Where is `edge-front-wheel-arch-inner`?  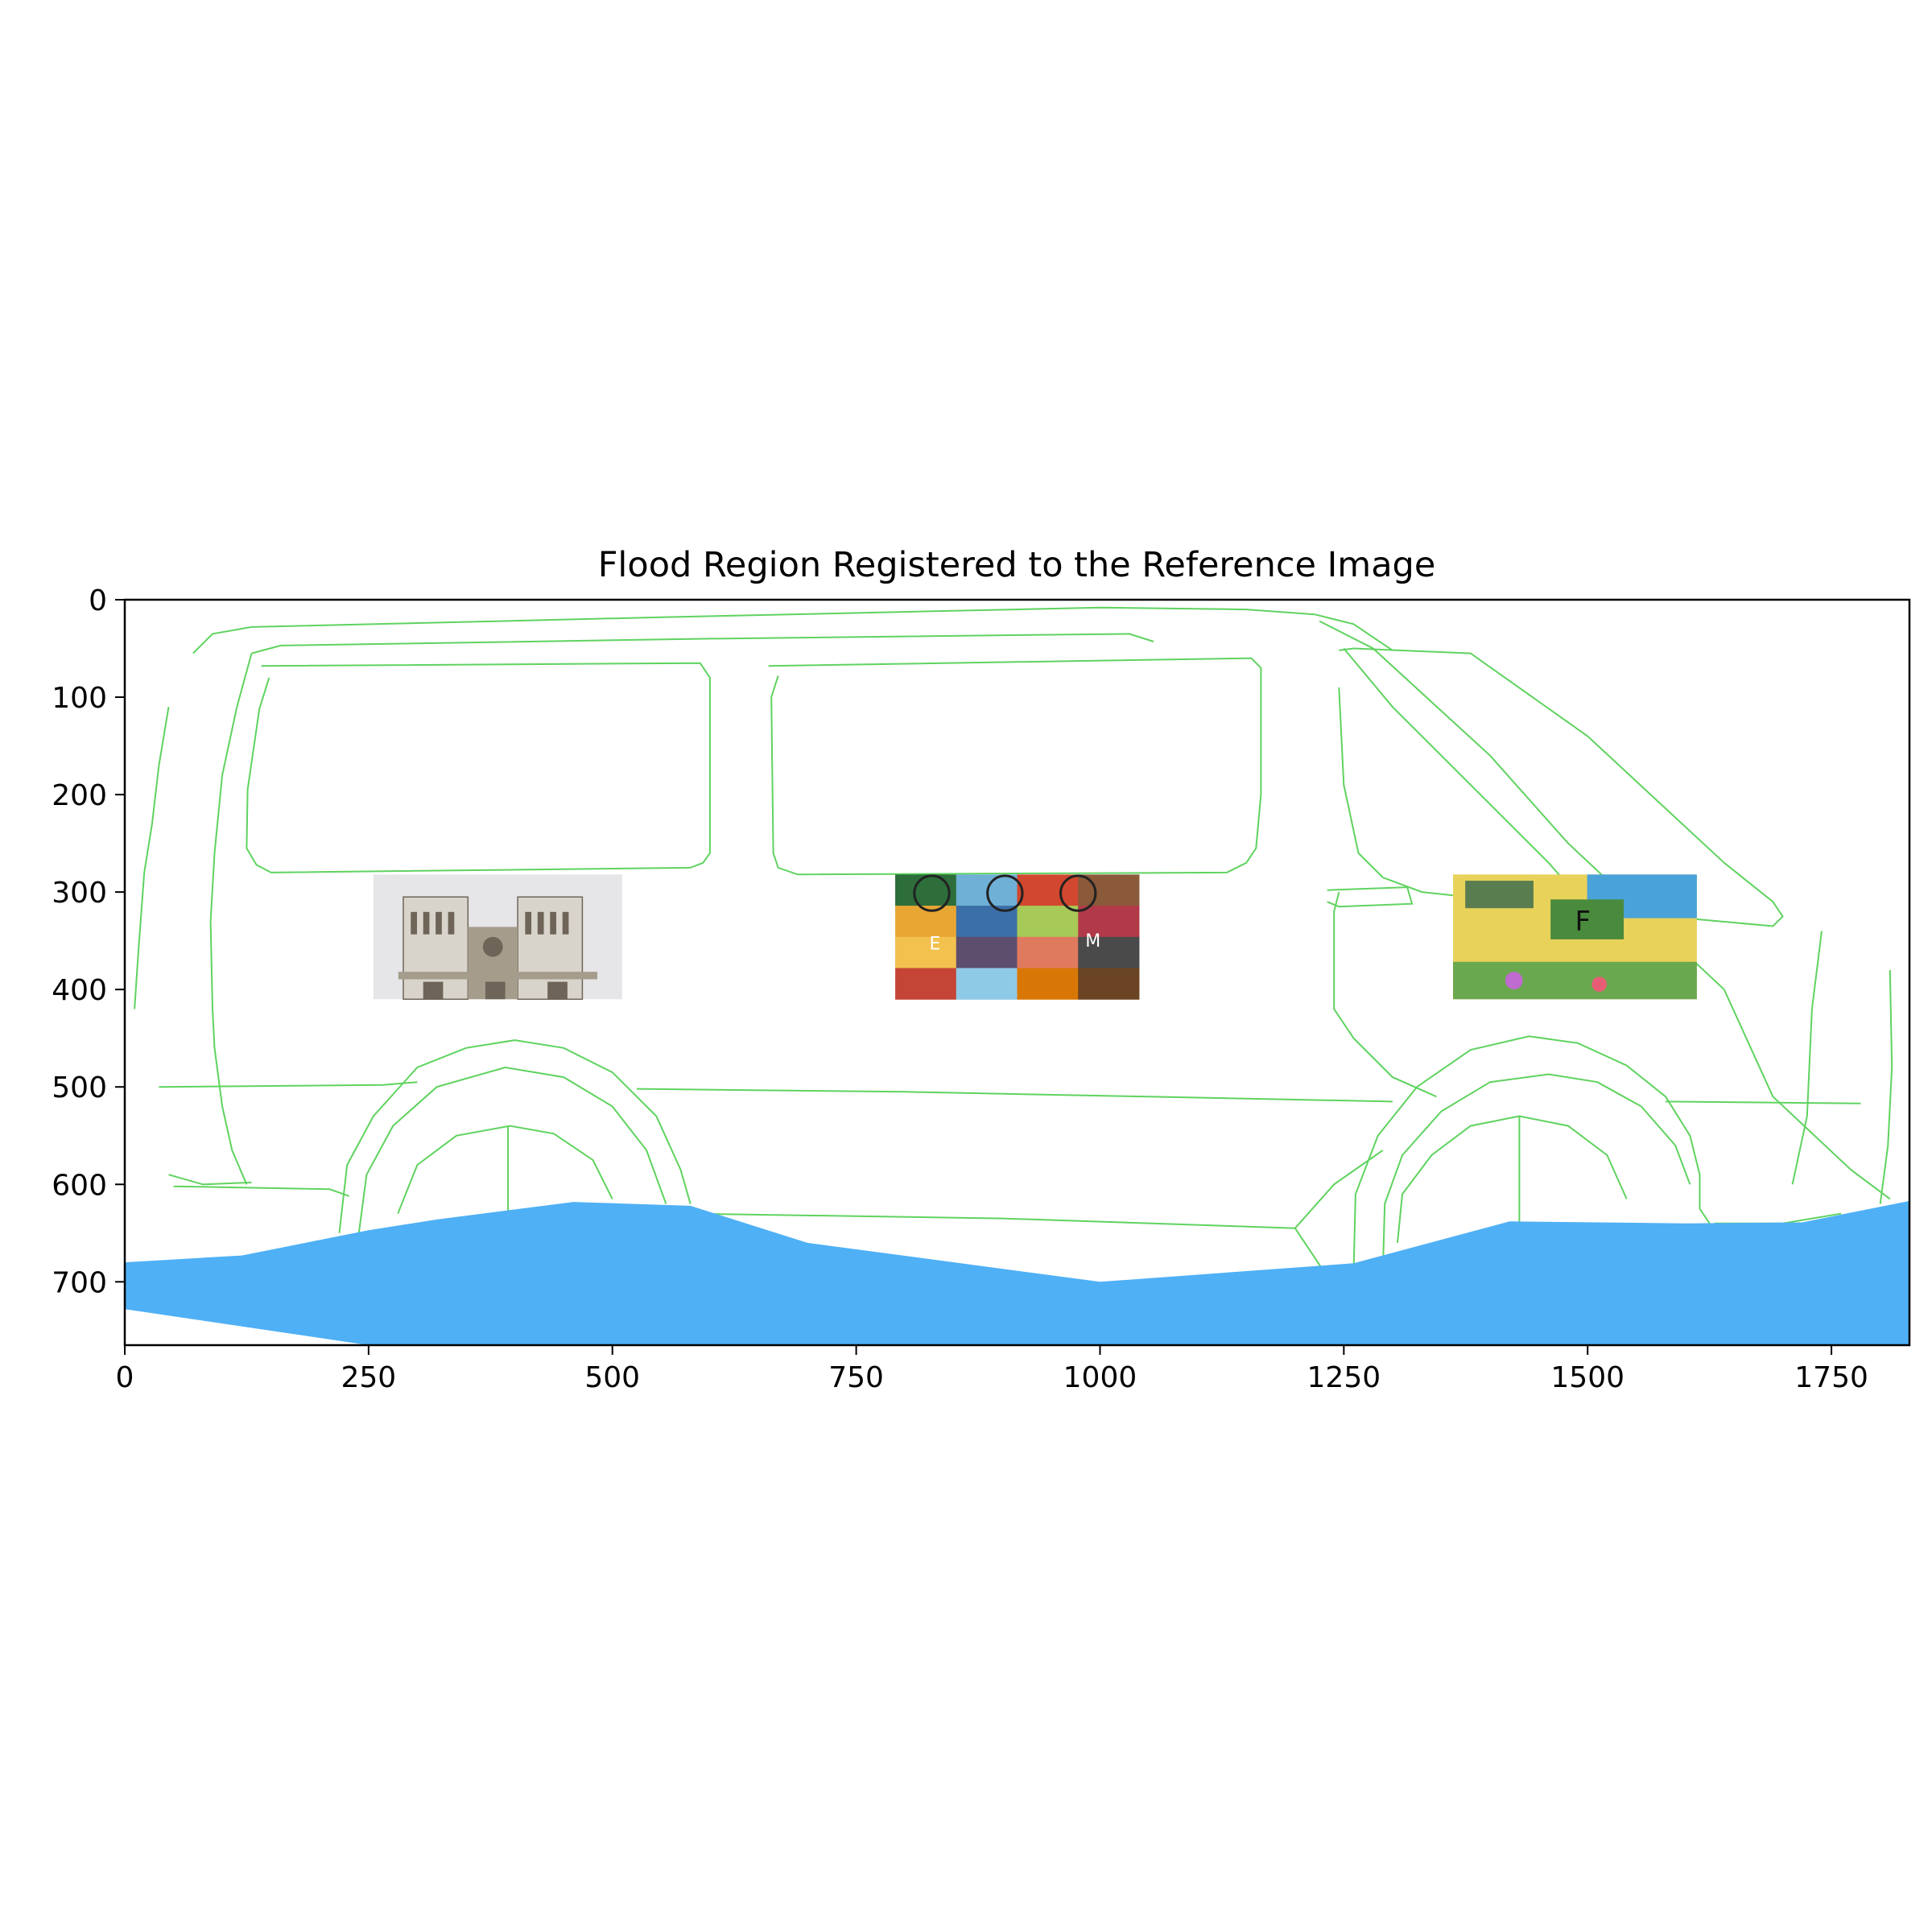 edge-front-wheel-arch-inner is located at coordinates (1536, 1173).